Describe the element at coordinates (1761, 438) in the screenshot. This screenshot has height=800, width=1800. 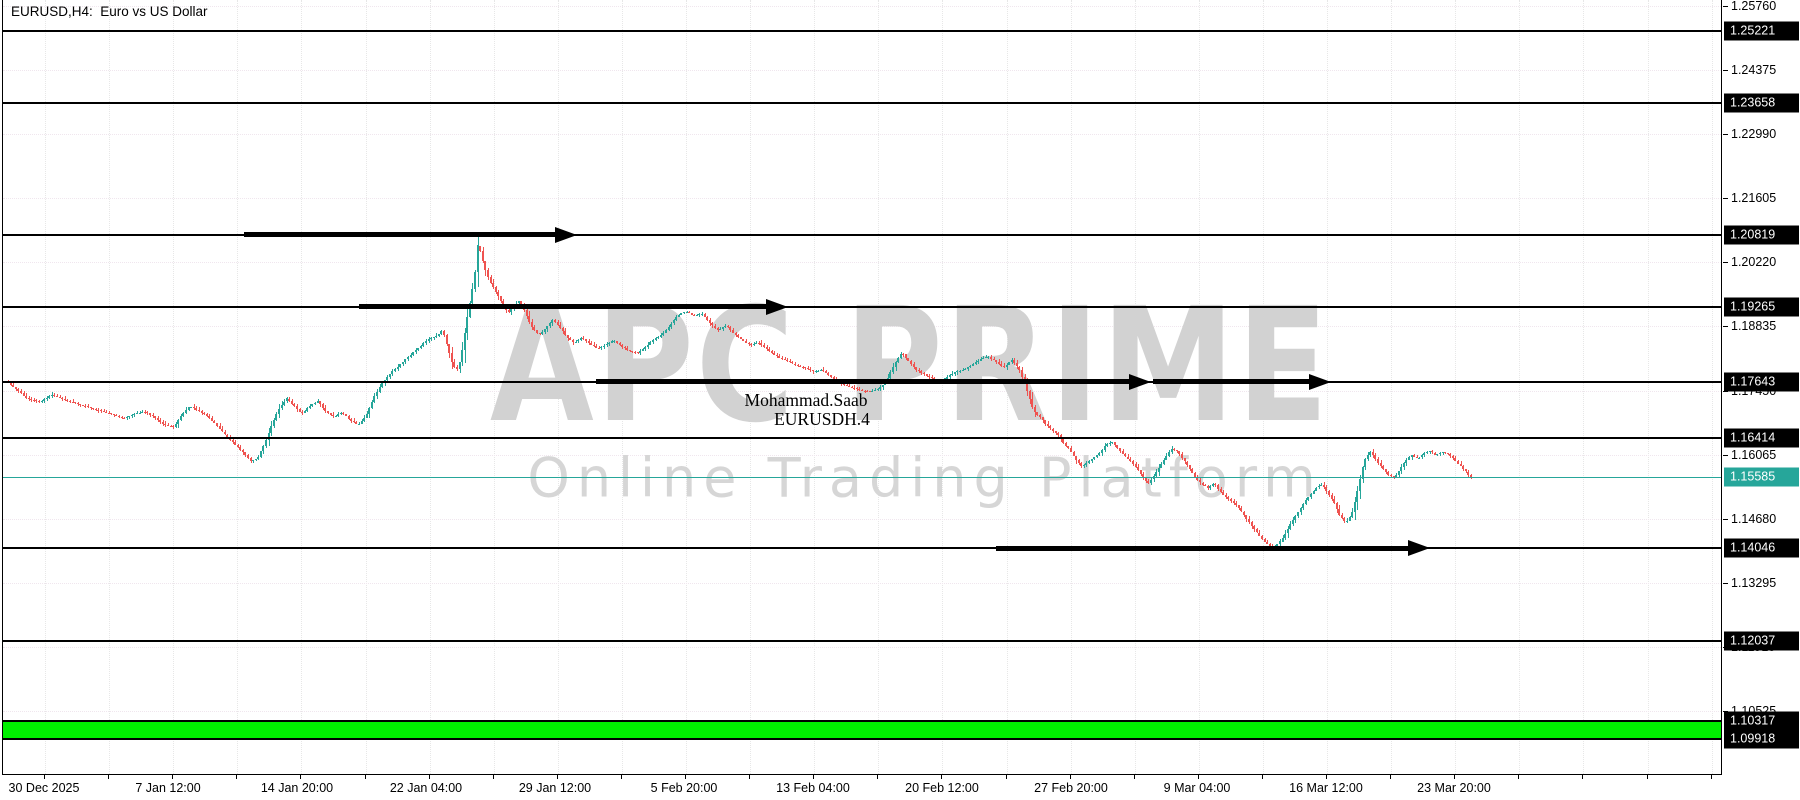
I see `price-level-badge: 1.16414` at that location.